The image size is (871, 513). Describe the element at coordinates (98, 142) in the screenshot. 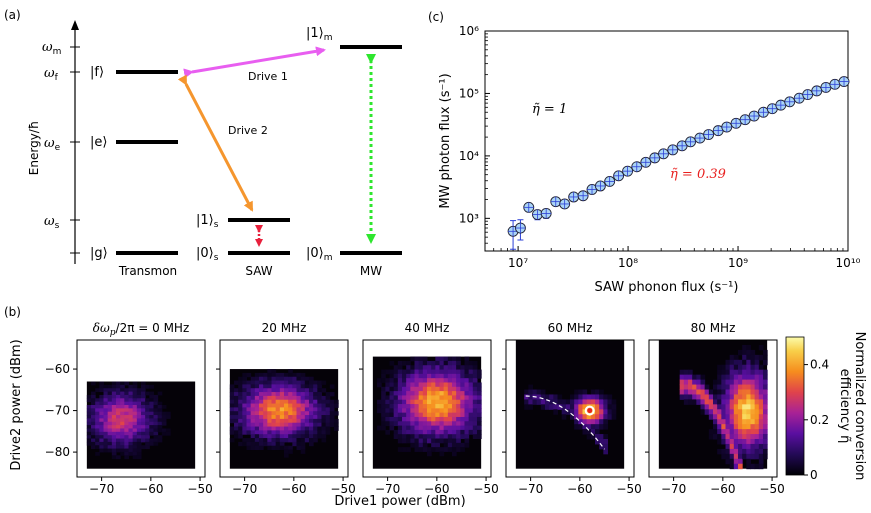

I see `state-e: |e⟩` at that location.